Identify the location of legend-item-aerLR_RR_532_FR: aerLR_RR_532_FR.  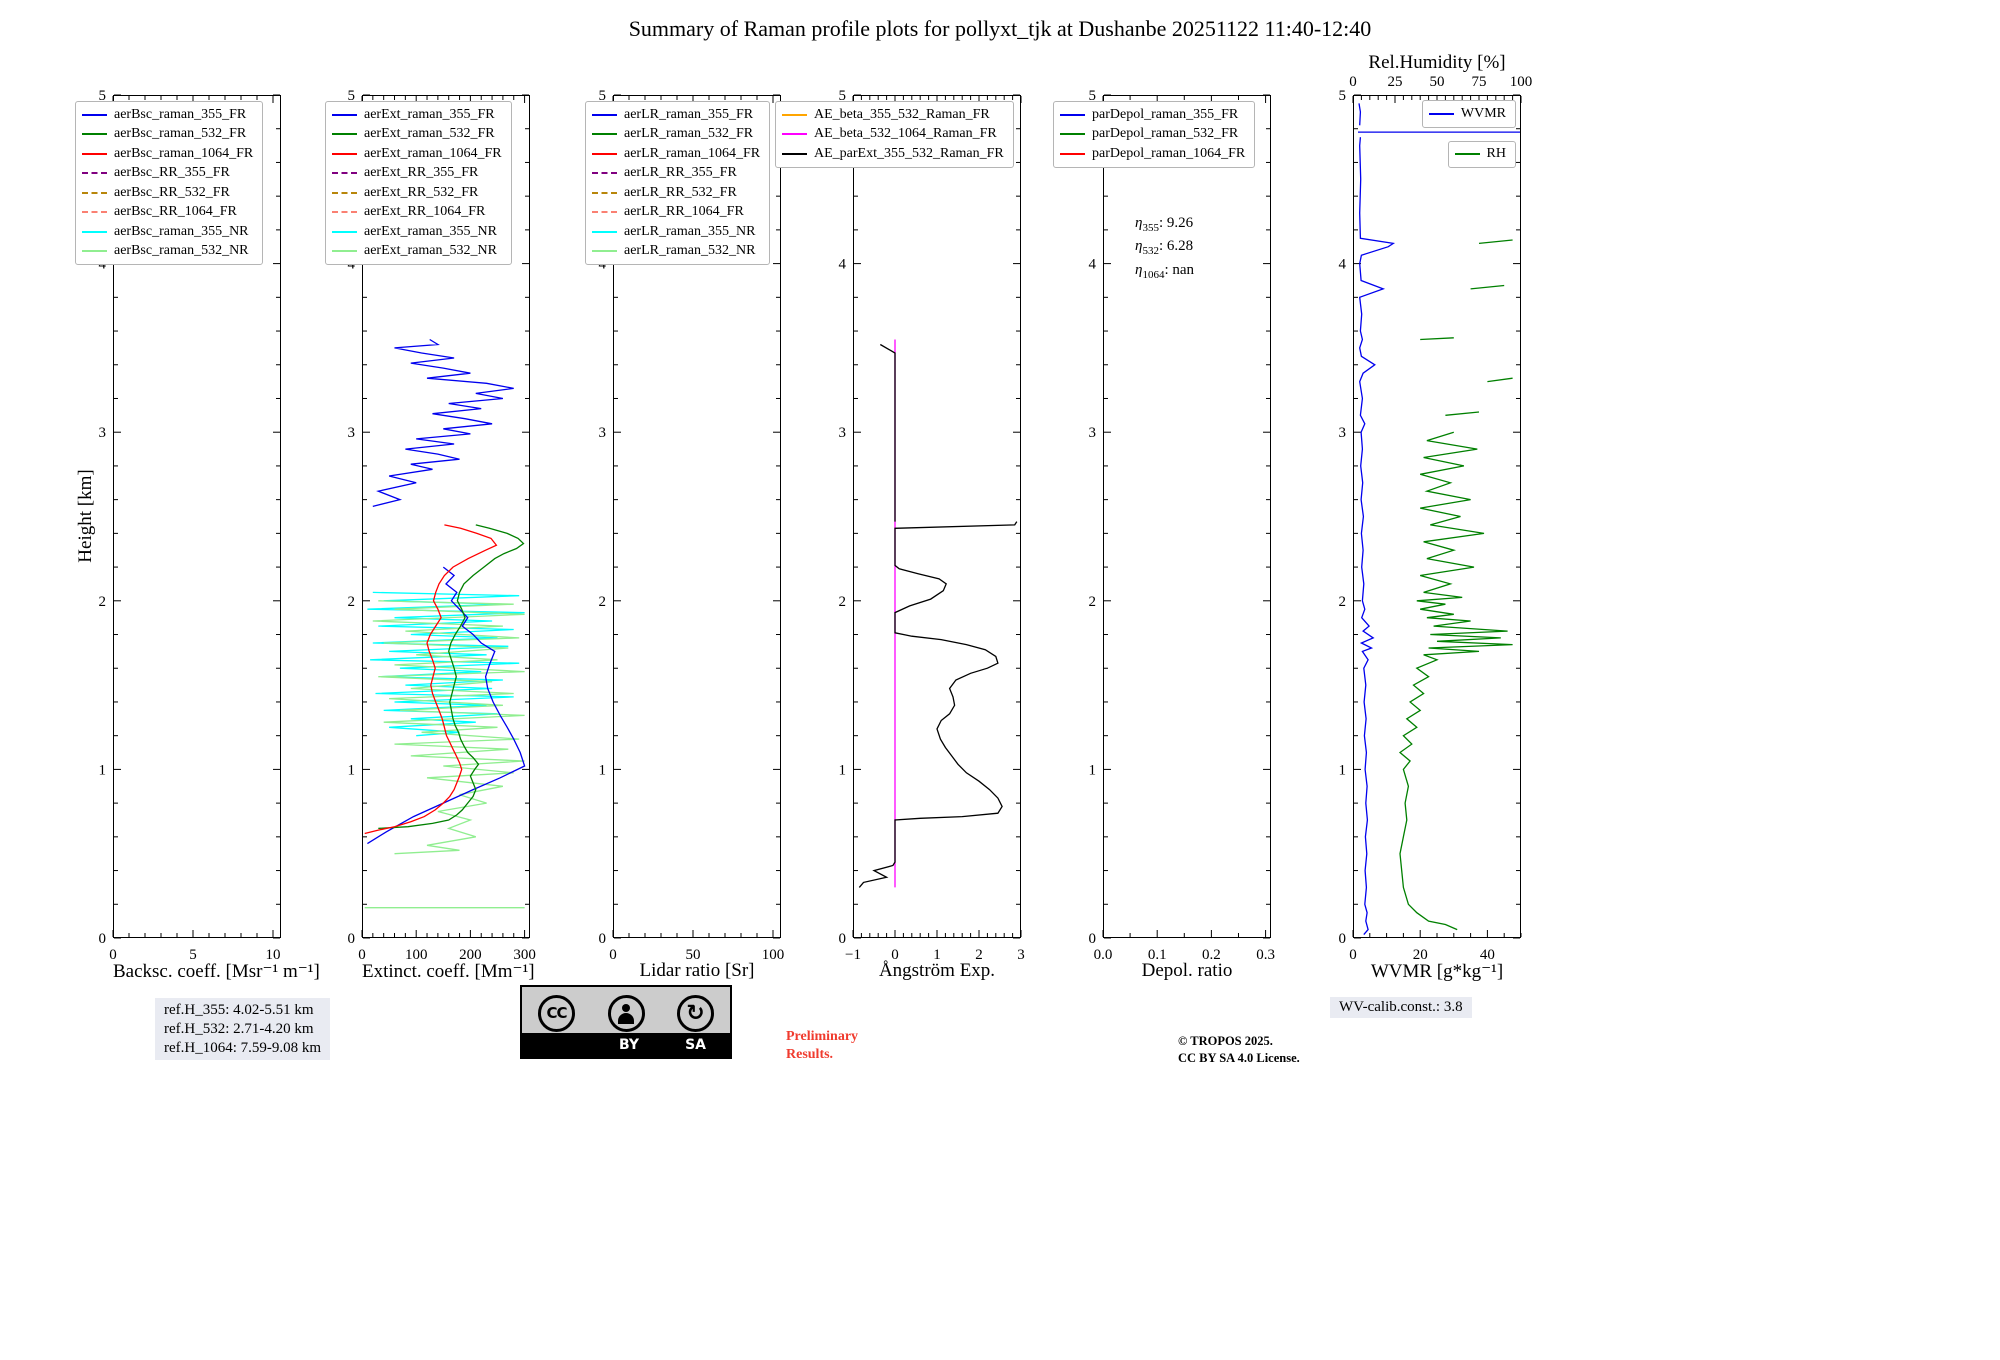
(676, 193).